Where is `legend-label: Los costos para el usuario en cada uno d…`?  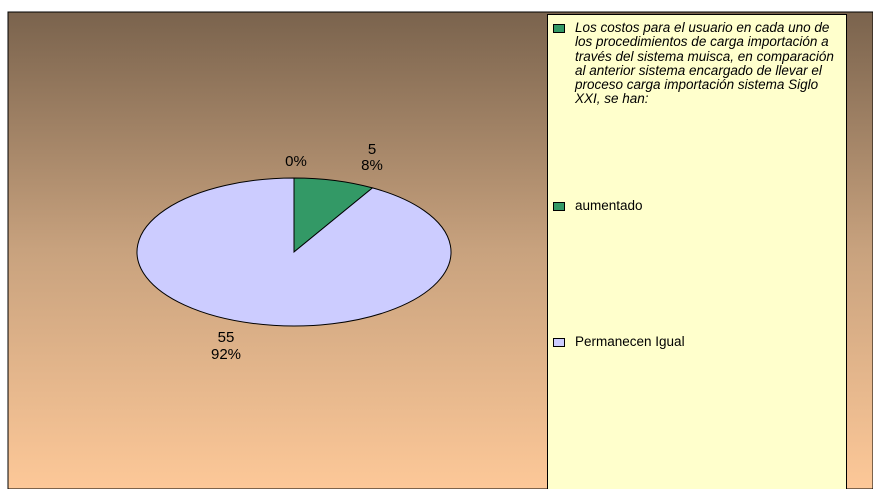
legend-label: Los costos para el usuario en cada uno d… is located at coordinates (704, 63).